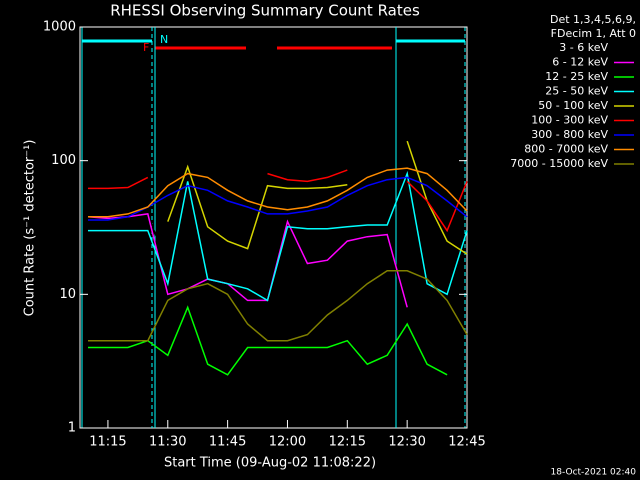  Describe the element at coordinates (466, 442) in the screenshot. I see `x-tick-label: 12:45` at that location.